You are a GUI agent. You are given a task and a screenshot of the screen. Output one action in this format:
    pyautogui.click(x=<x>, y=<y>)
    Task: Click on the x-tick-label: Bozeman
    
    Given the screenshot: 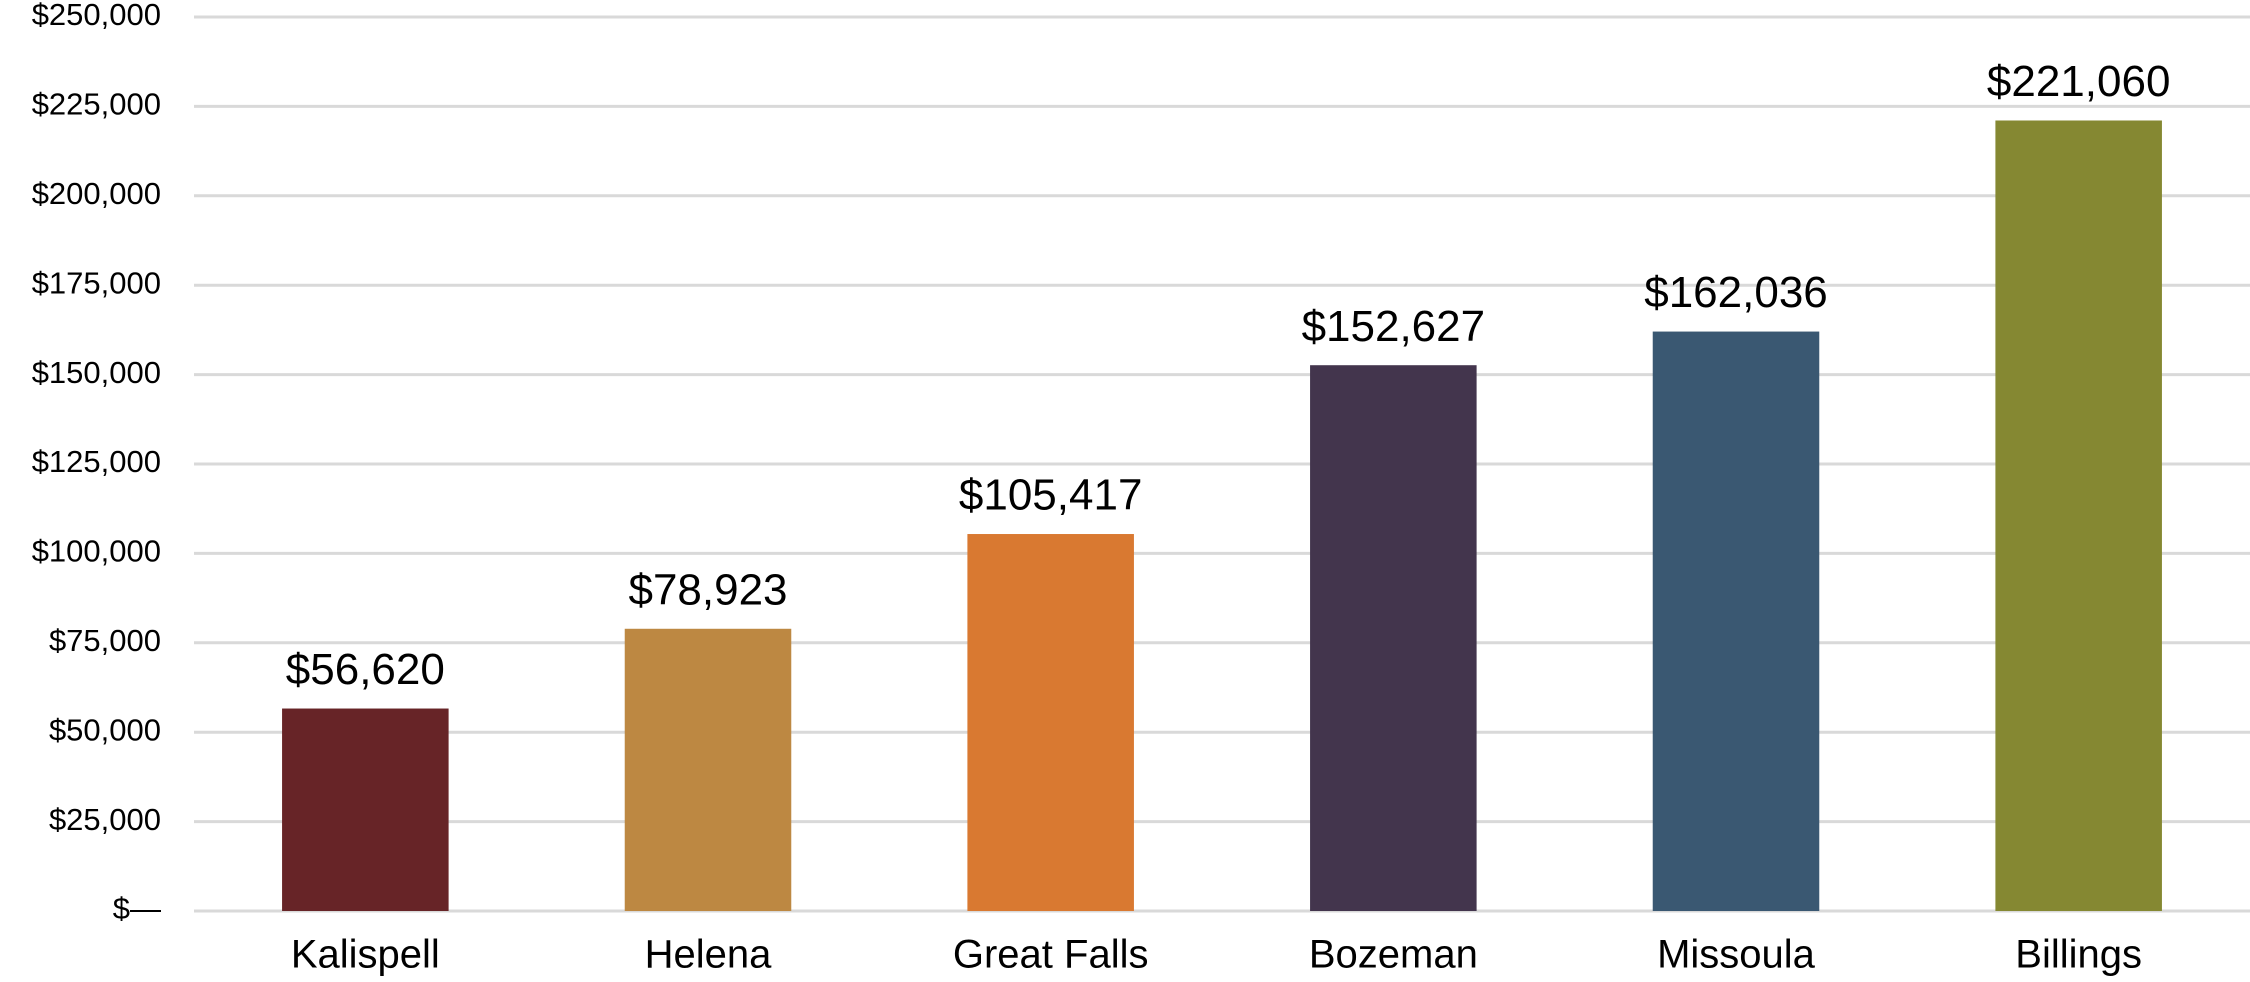 What is the action you would take?
    pyautogui.click(x=1393, y=955)
    